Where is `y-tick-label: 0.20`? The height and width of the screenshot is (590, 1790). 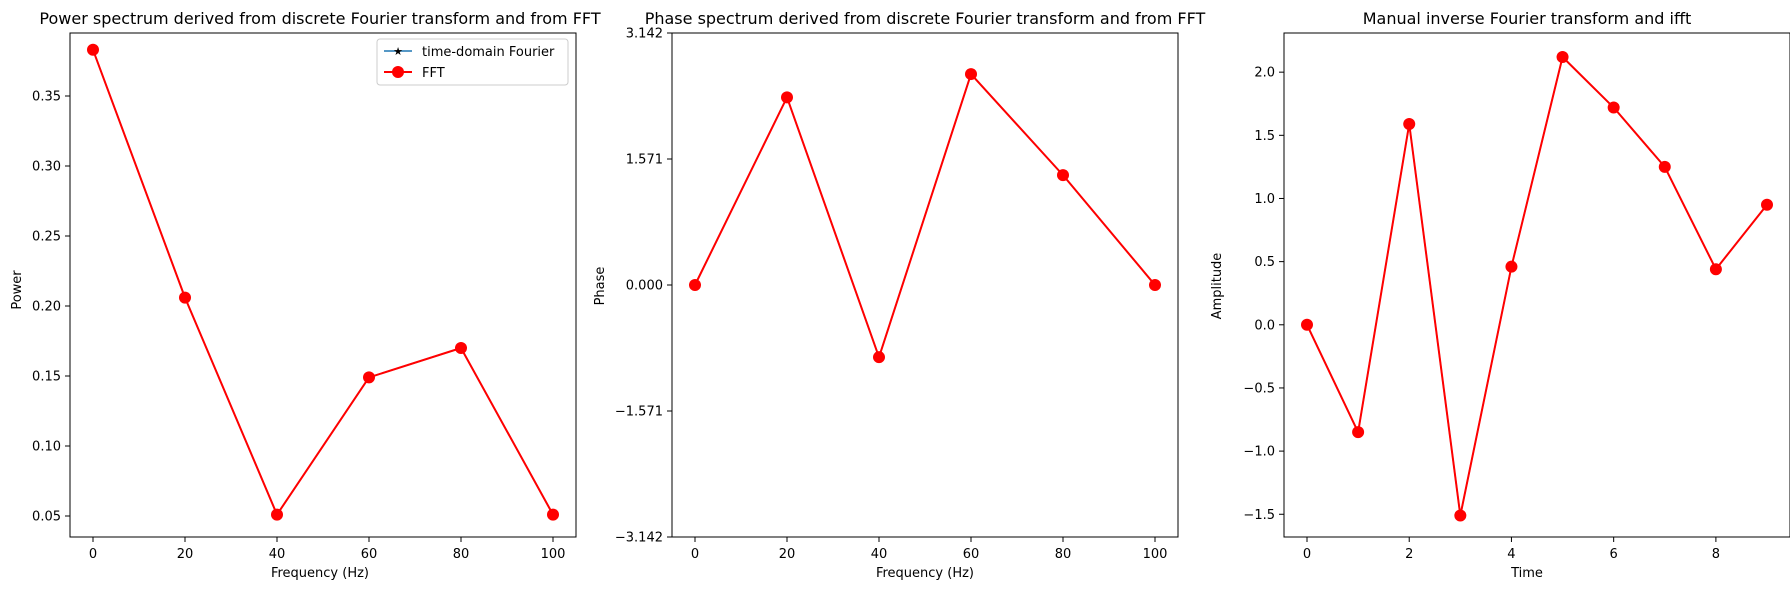
y-tick-label: 0.20 is located at coordinates (46, 307).